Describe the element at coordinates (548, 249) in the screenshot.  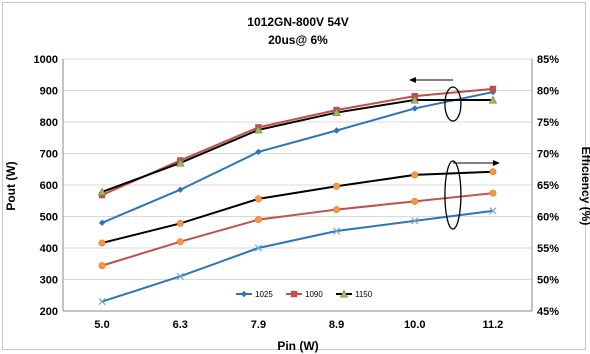
I see `y2-tick-label: 55%` at that location.